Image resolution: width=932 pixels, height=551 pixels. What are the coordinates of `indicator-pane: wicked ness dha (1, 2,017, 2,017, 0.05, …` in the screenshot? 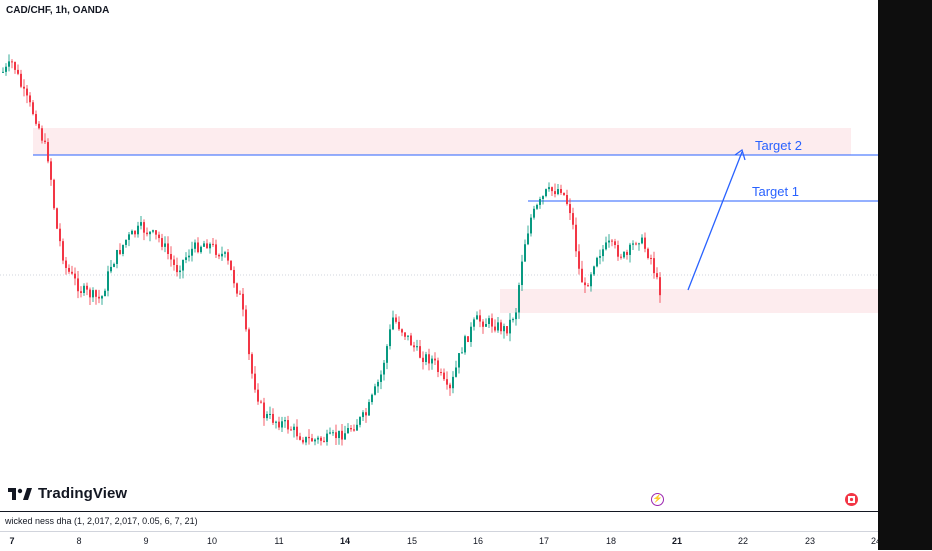 It's located at (439, 521).